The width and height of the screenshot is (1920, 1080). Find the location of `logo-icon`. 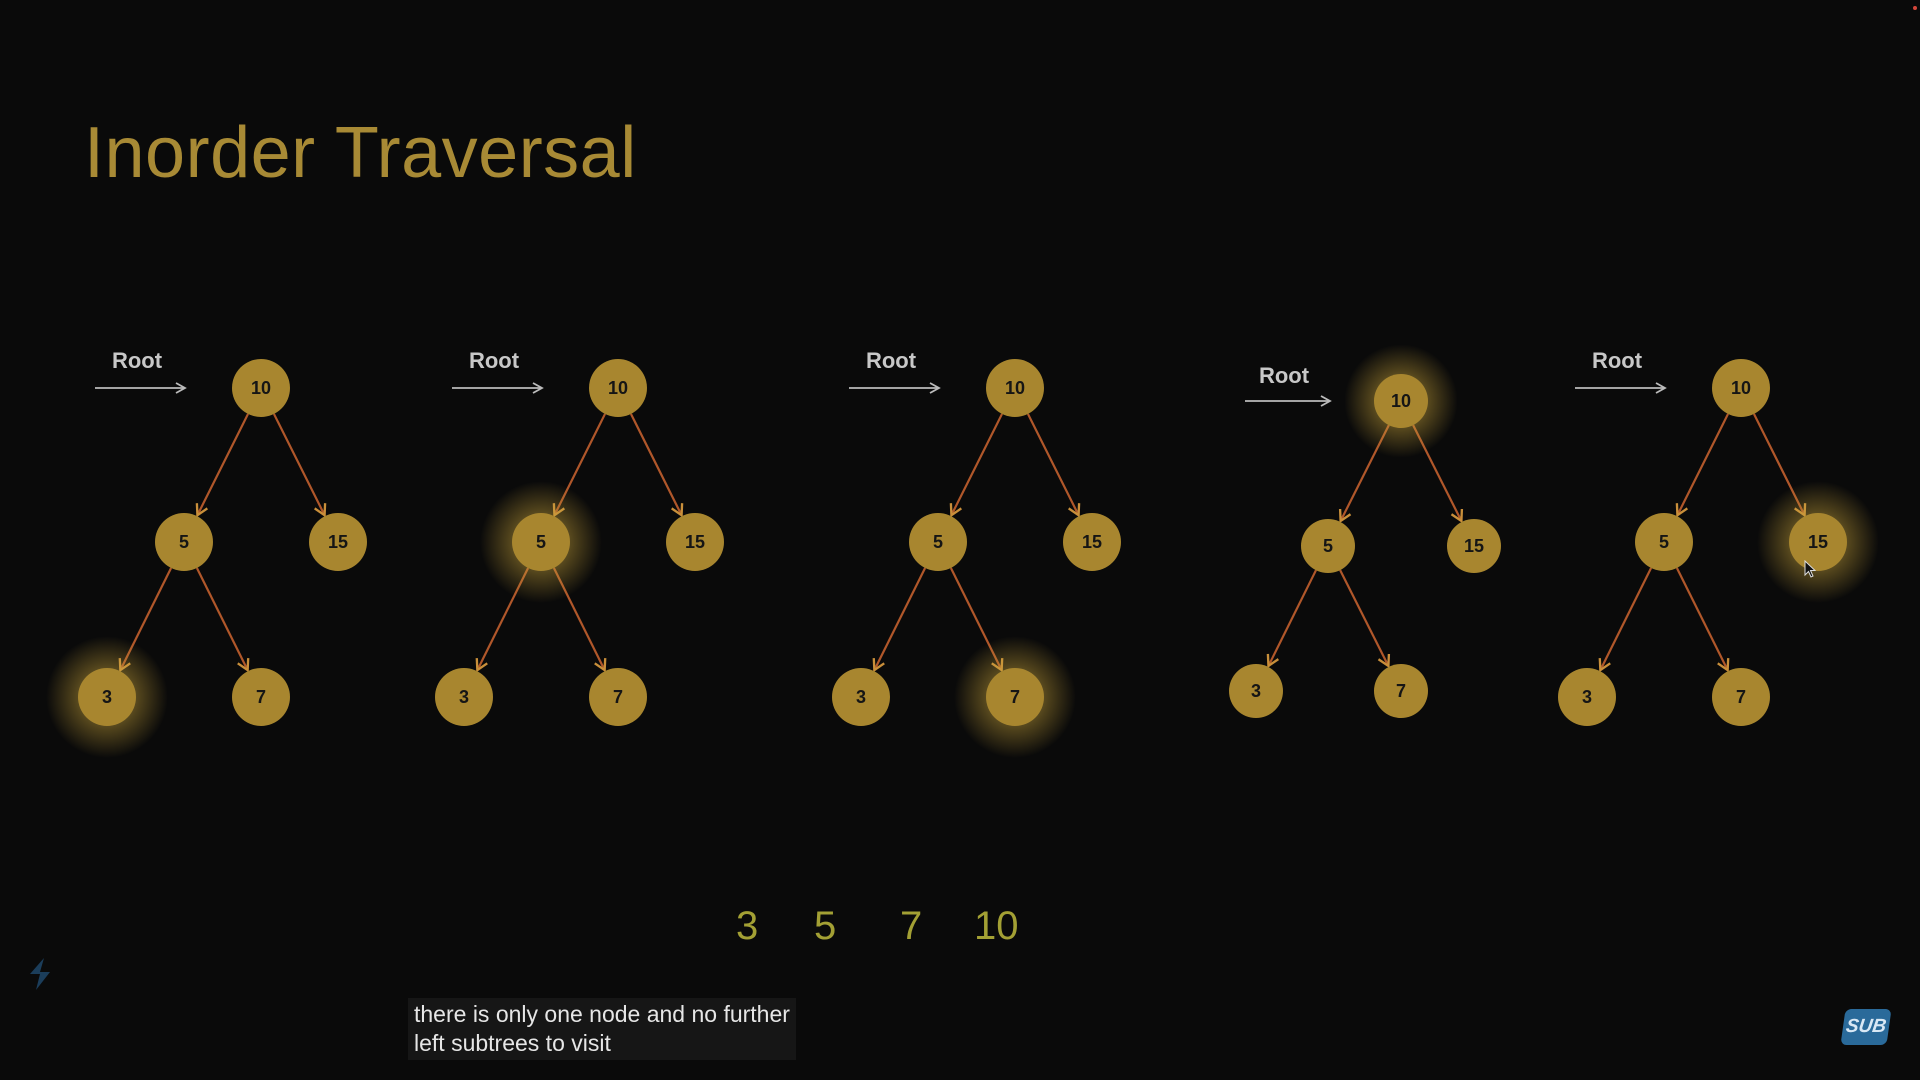

logo-icon is located at coordinates (40, 974).